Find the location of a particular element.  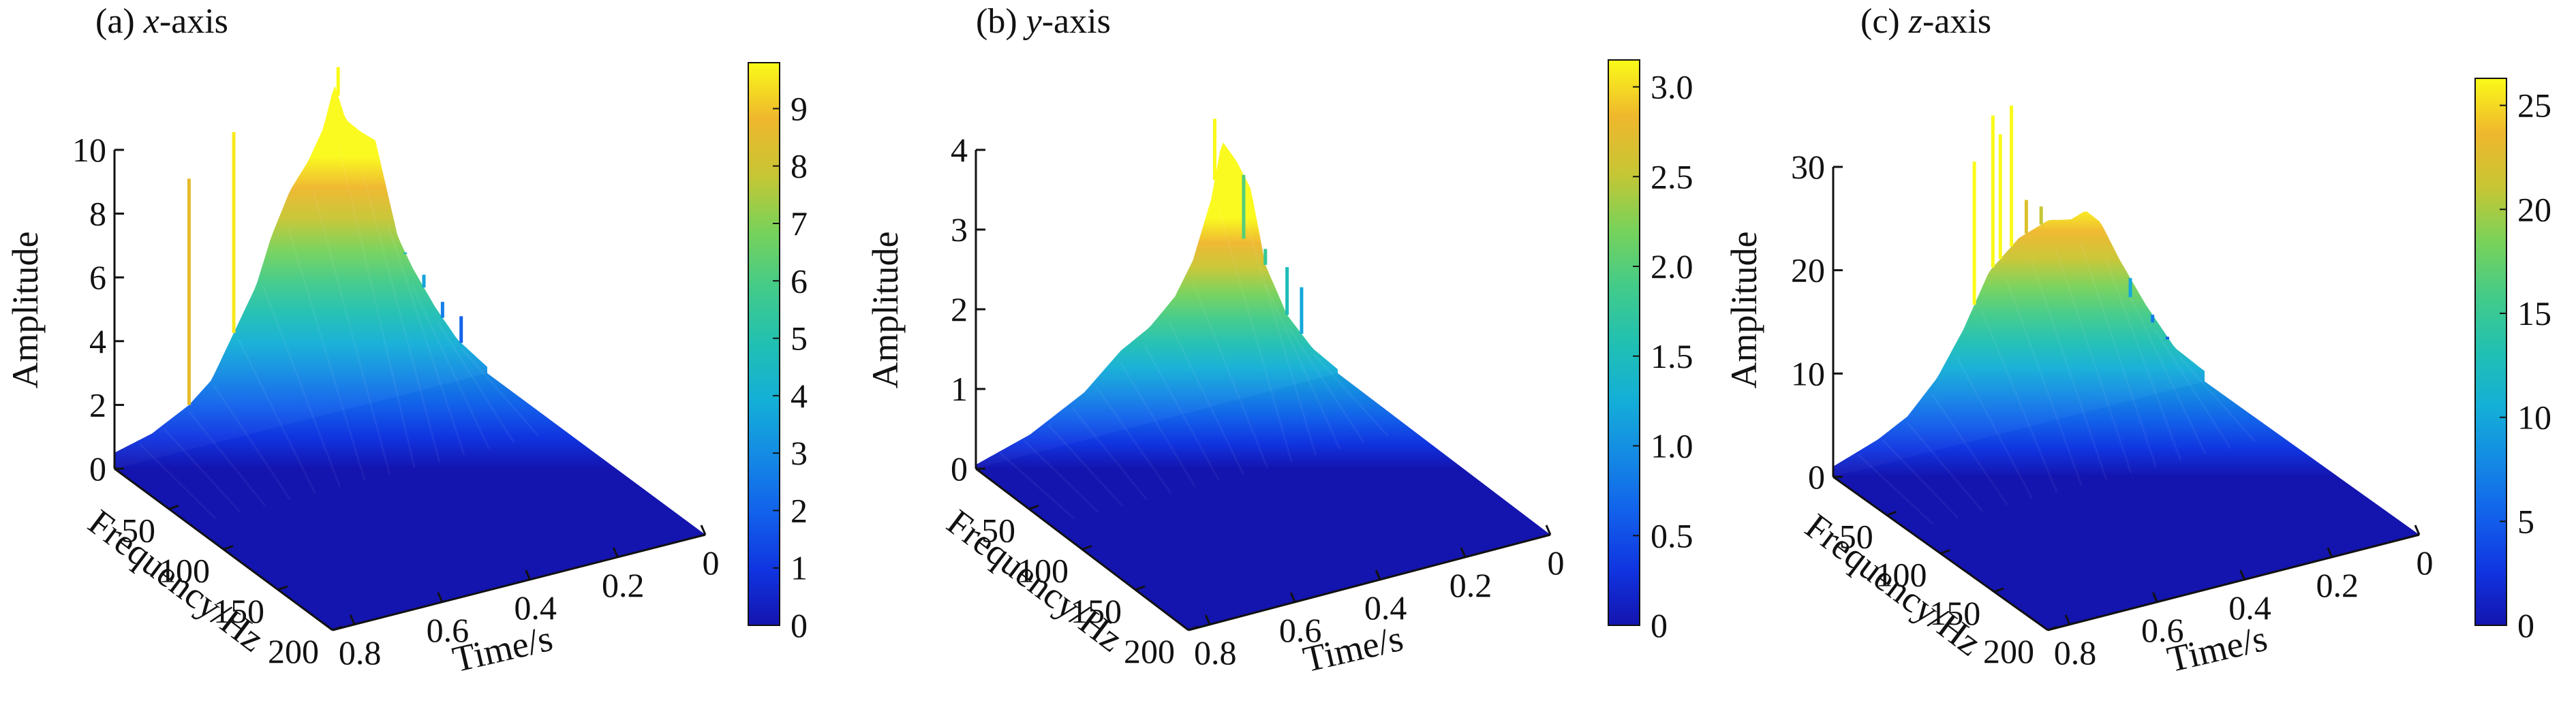

colorbar-tick-label: 1.0 is located at coordinates (1672, 446).